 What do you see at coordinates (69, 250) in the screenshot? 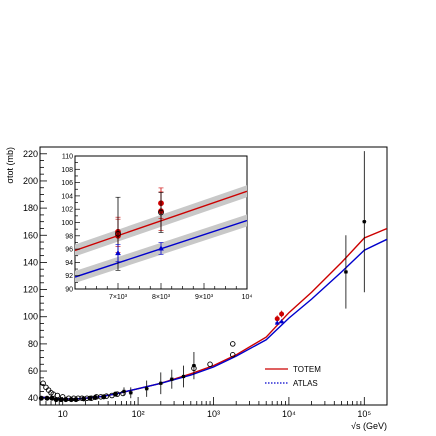
I see `inset-y-tick-label: 96` at bounding box center [69, 250].